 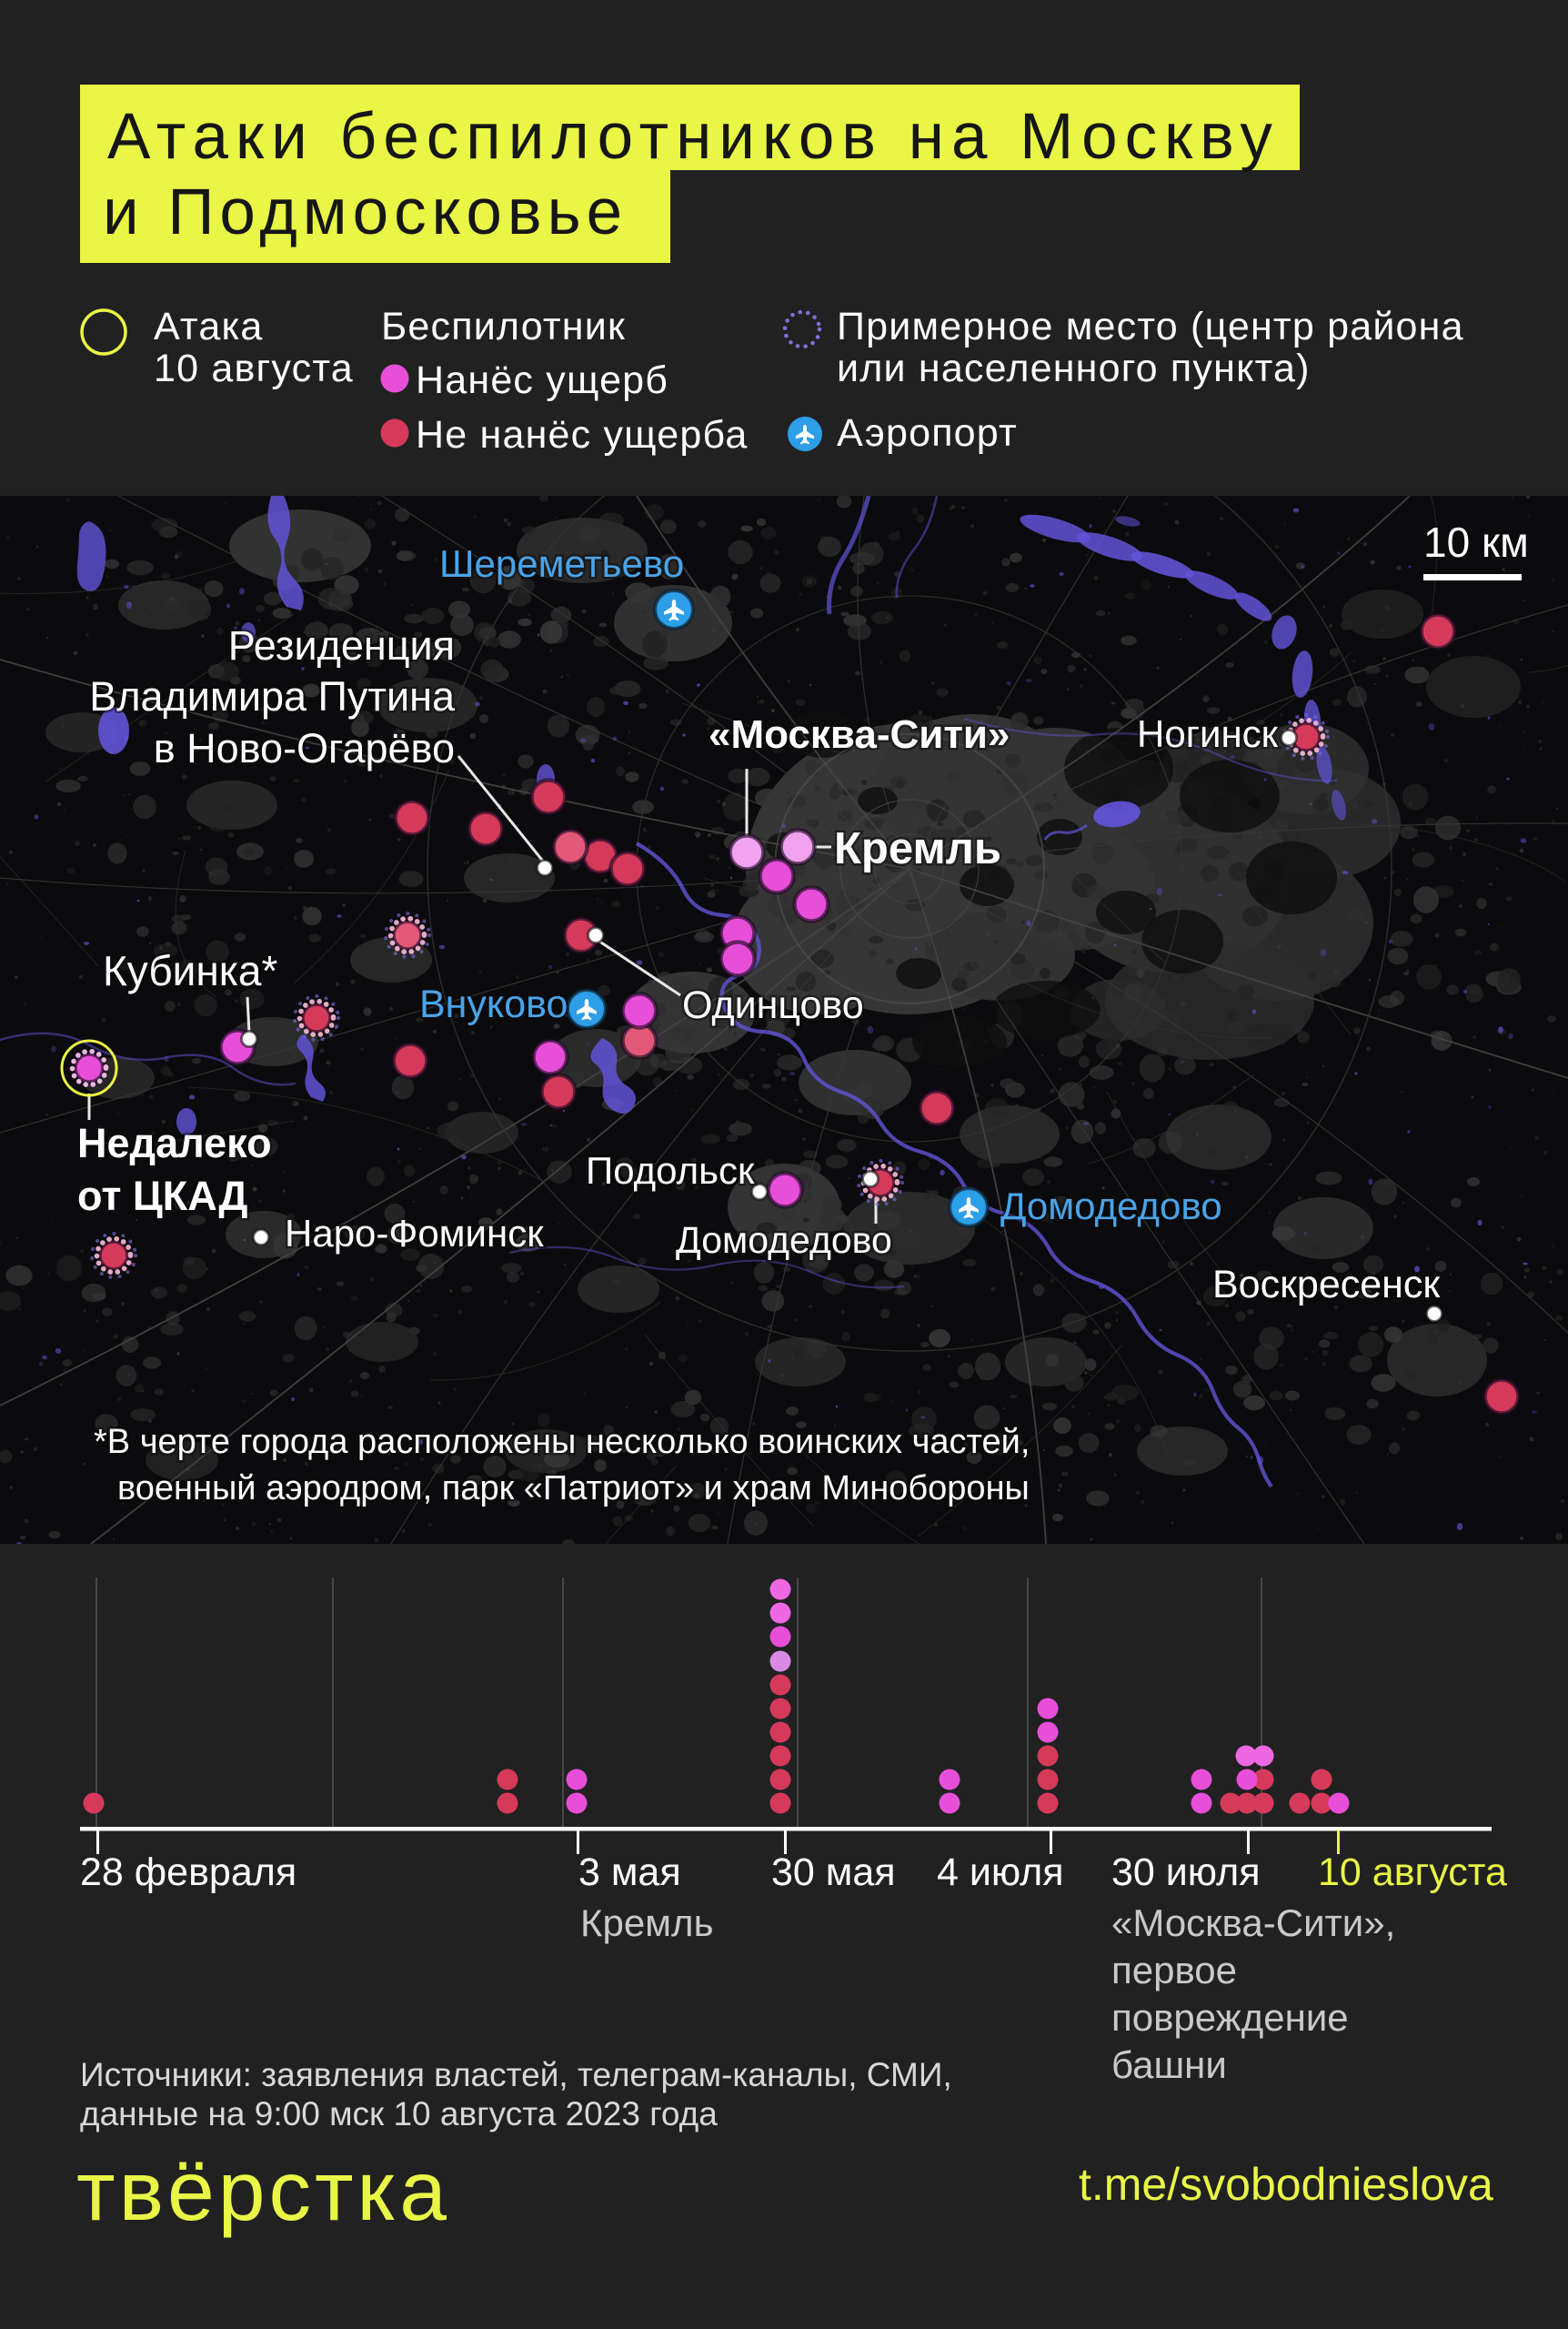 I want to click on svg-text: от ЦКАД, so click(x=162, y=1196).